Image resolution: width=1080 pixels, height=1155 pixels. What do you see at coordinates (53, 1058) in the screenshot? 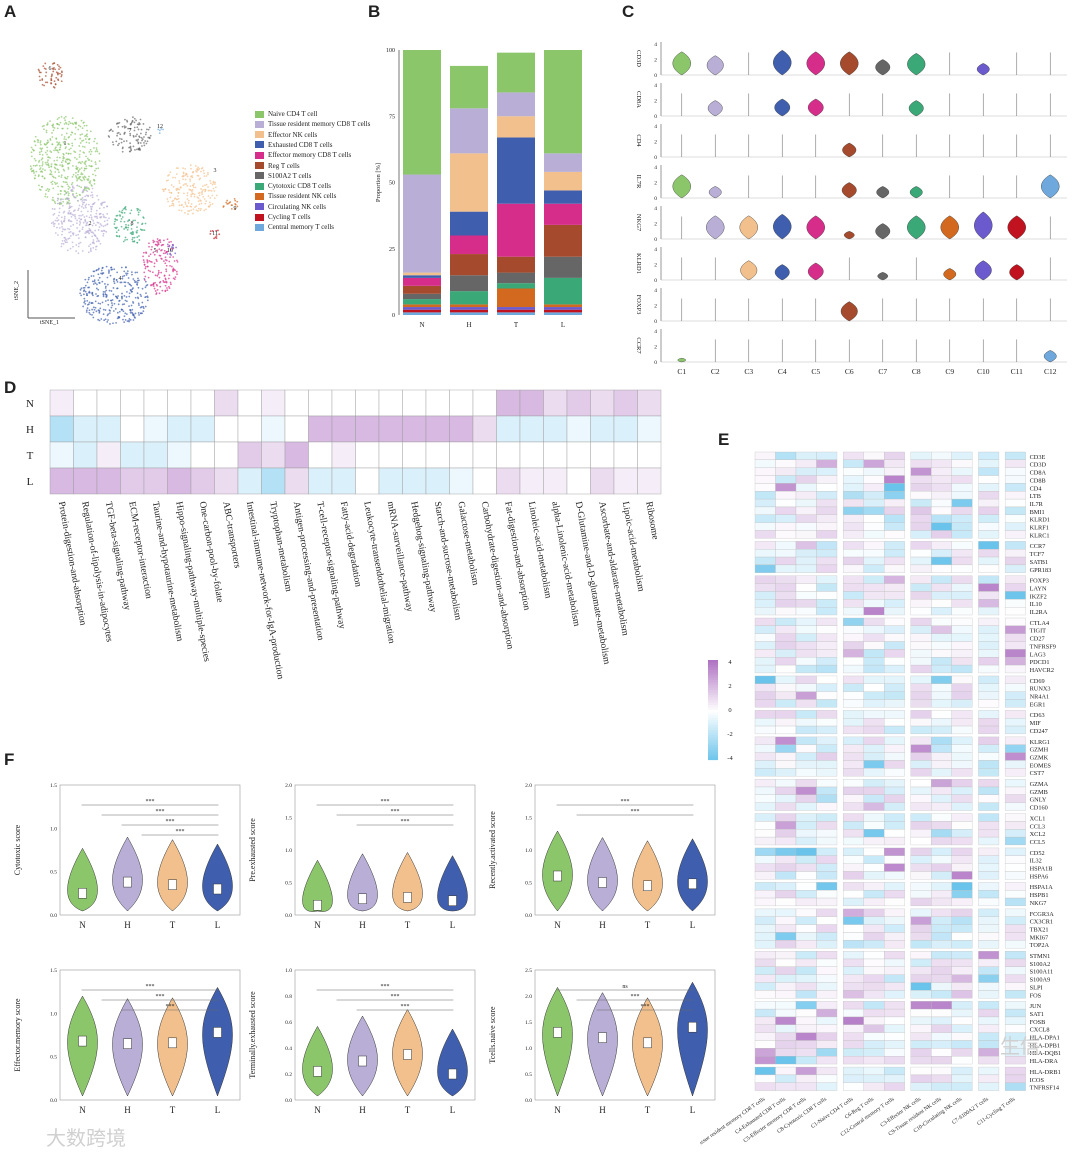
I see `score-y-tick: 0.5` at bounding box center [53, 1058].